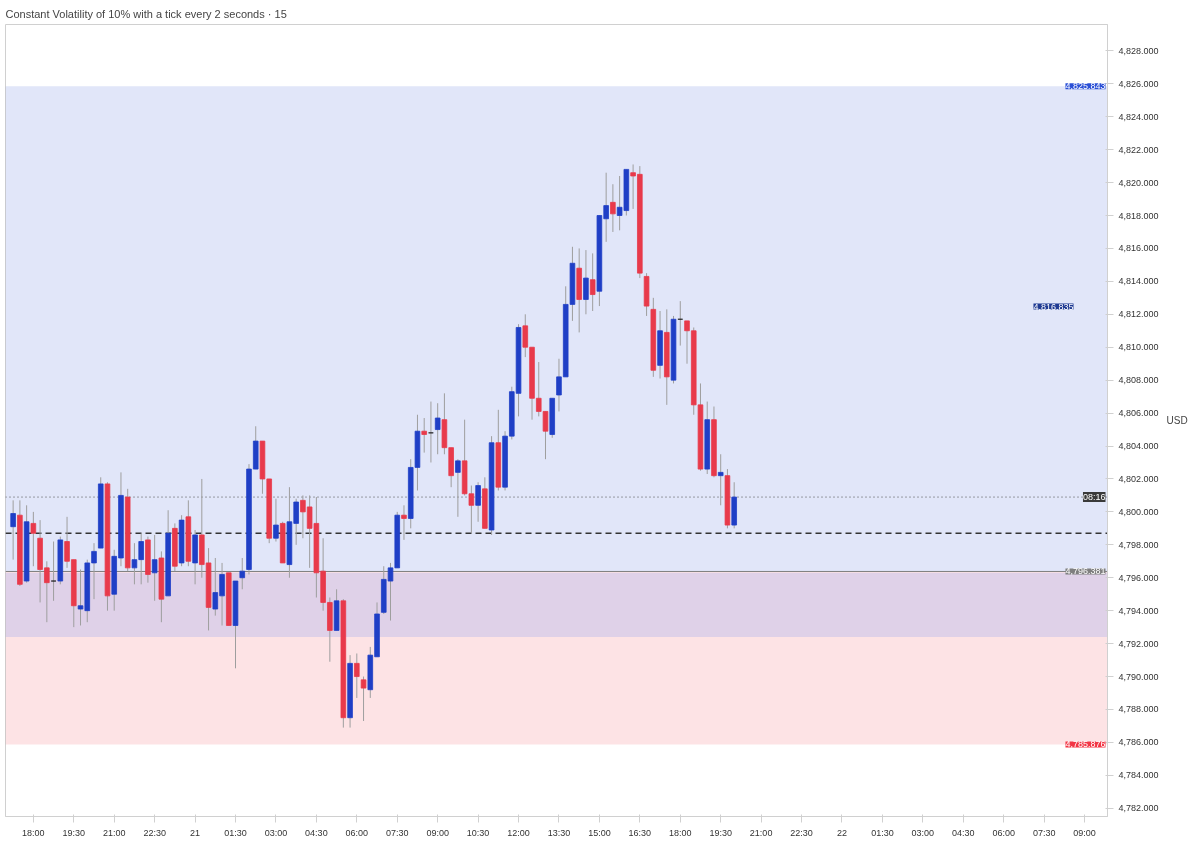 The width and height of the screenshot is (1200, 850). What do you see at coordinates (1138, 248) in the screenshot?
I see `y-tick-label: 4,816.000` at bounding box center [1138, 248].